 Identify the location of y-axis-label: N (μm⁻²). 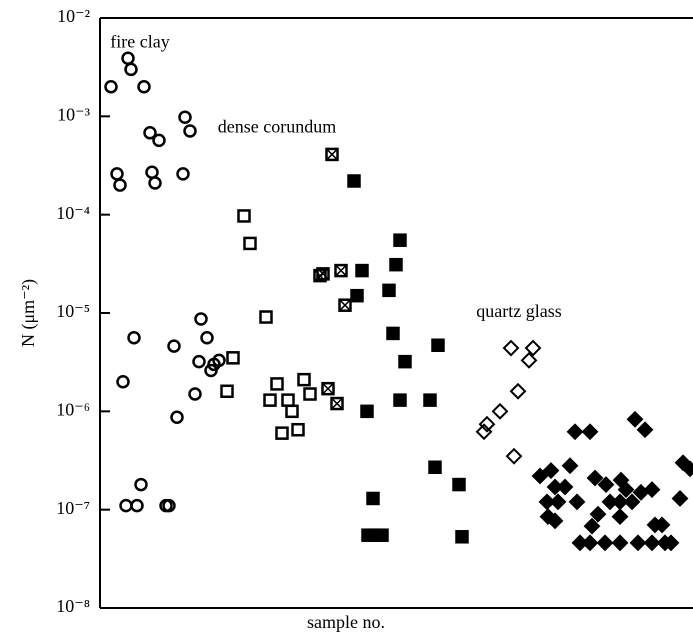
(28, 313).